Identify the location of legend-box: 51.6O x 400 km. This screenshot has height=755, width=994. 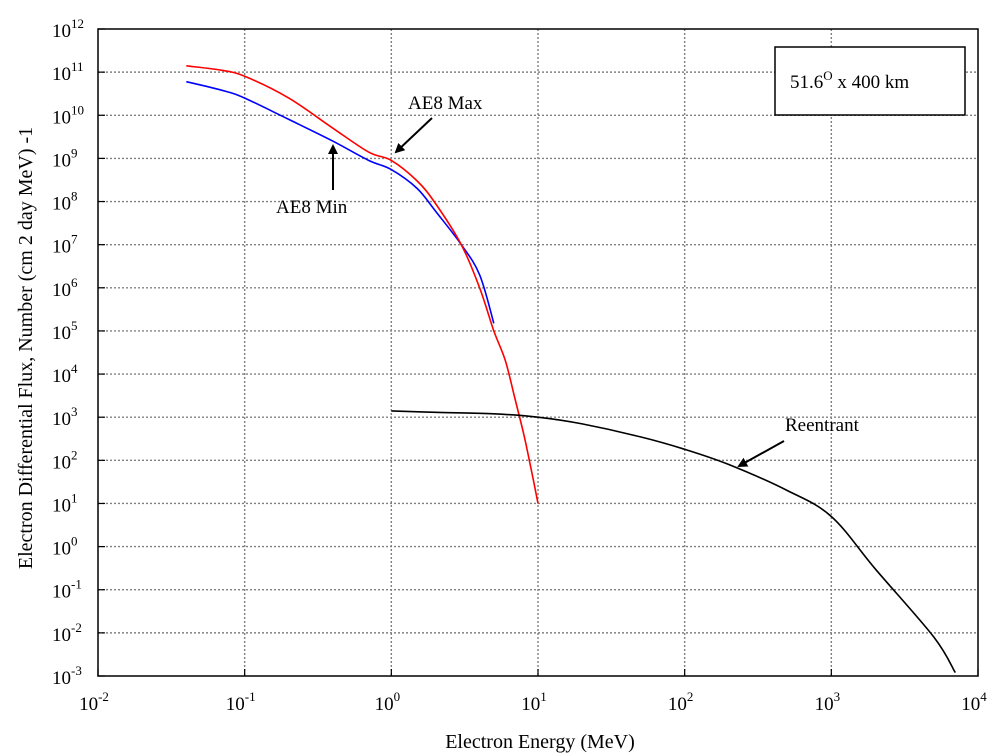
(870, 81).